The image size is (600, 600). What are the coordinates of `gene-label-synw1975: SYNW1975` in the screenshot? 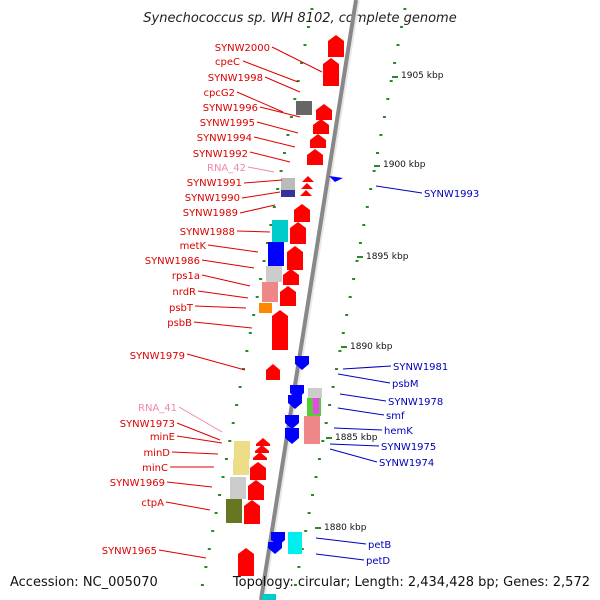 It's located at (408, 447).